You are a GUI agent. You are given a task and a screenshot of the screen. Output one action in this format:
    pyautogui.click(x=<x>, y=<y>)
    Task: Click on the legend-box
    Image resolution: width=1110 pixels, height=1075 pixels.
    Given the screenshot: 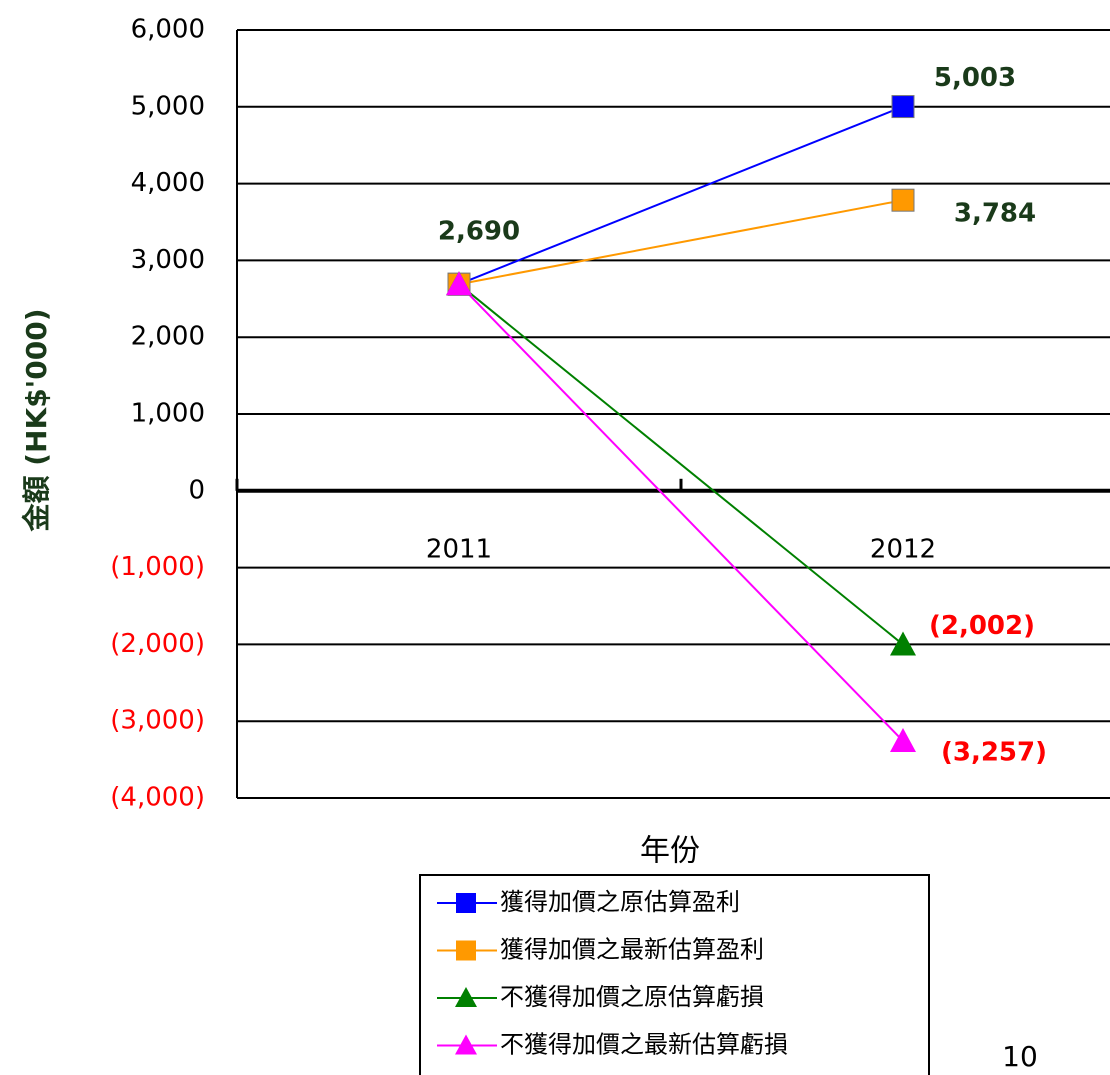 What is the action you would take?
    pyautogui.click(x=674, y=974)
    